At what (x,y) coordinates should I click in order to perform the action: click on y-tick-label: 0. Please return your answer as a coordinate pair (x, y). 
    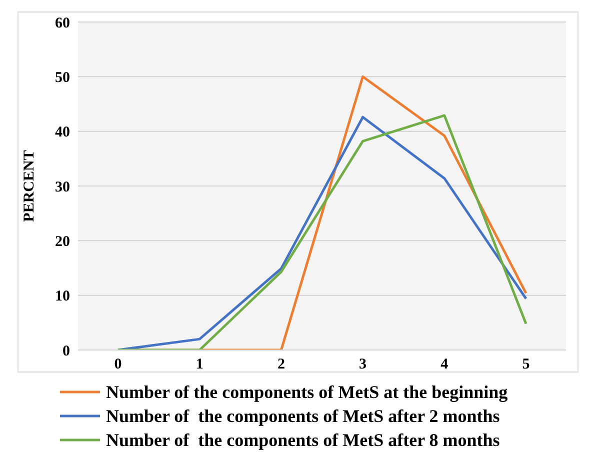
    Looking at the image, I should click on (66, 351).